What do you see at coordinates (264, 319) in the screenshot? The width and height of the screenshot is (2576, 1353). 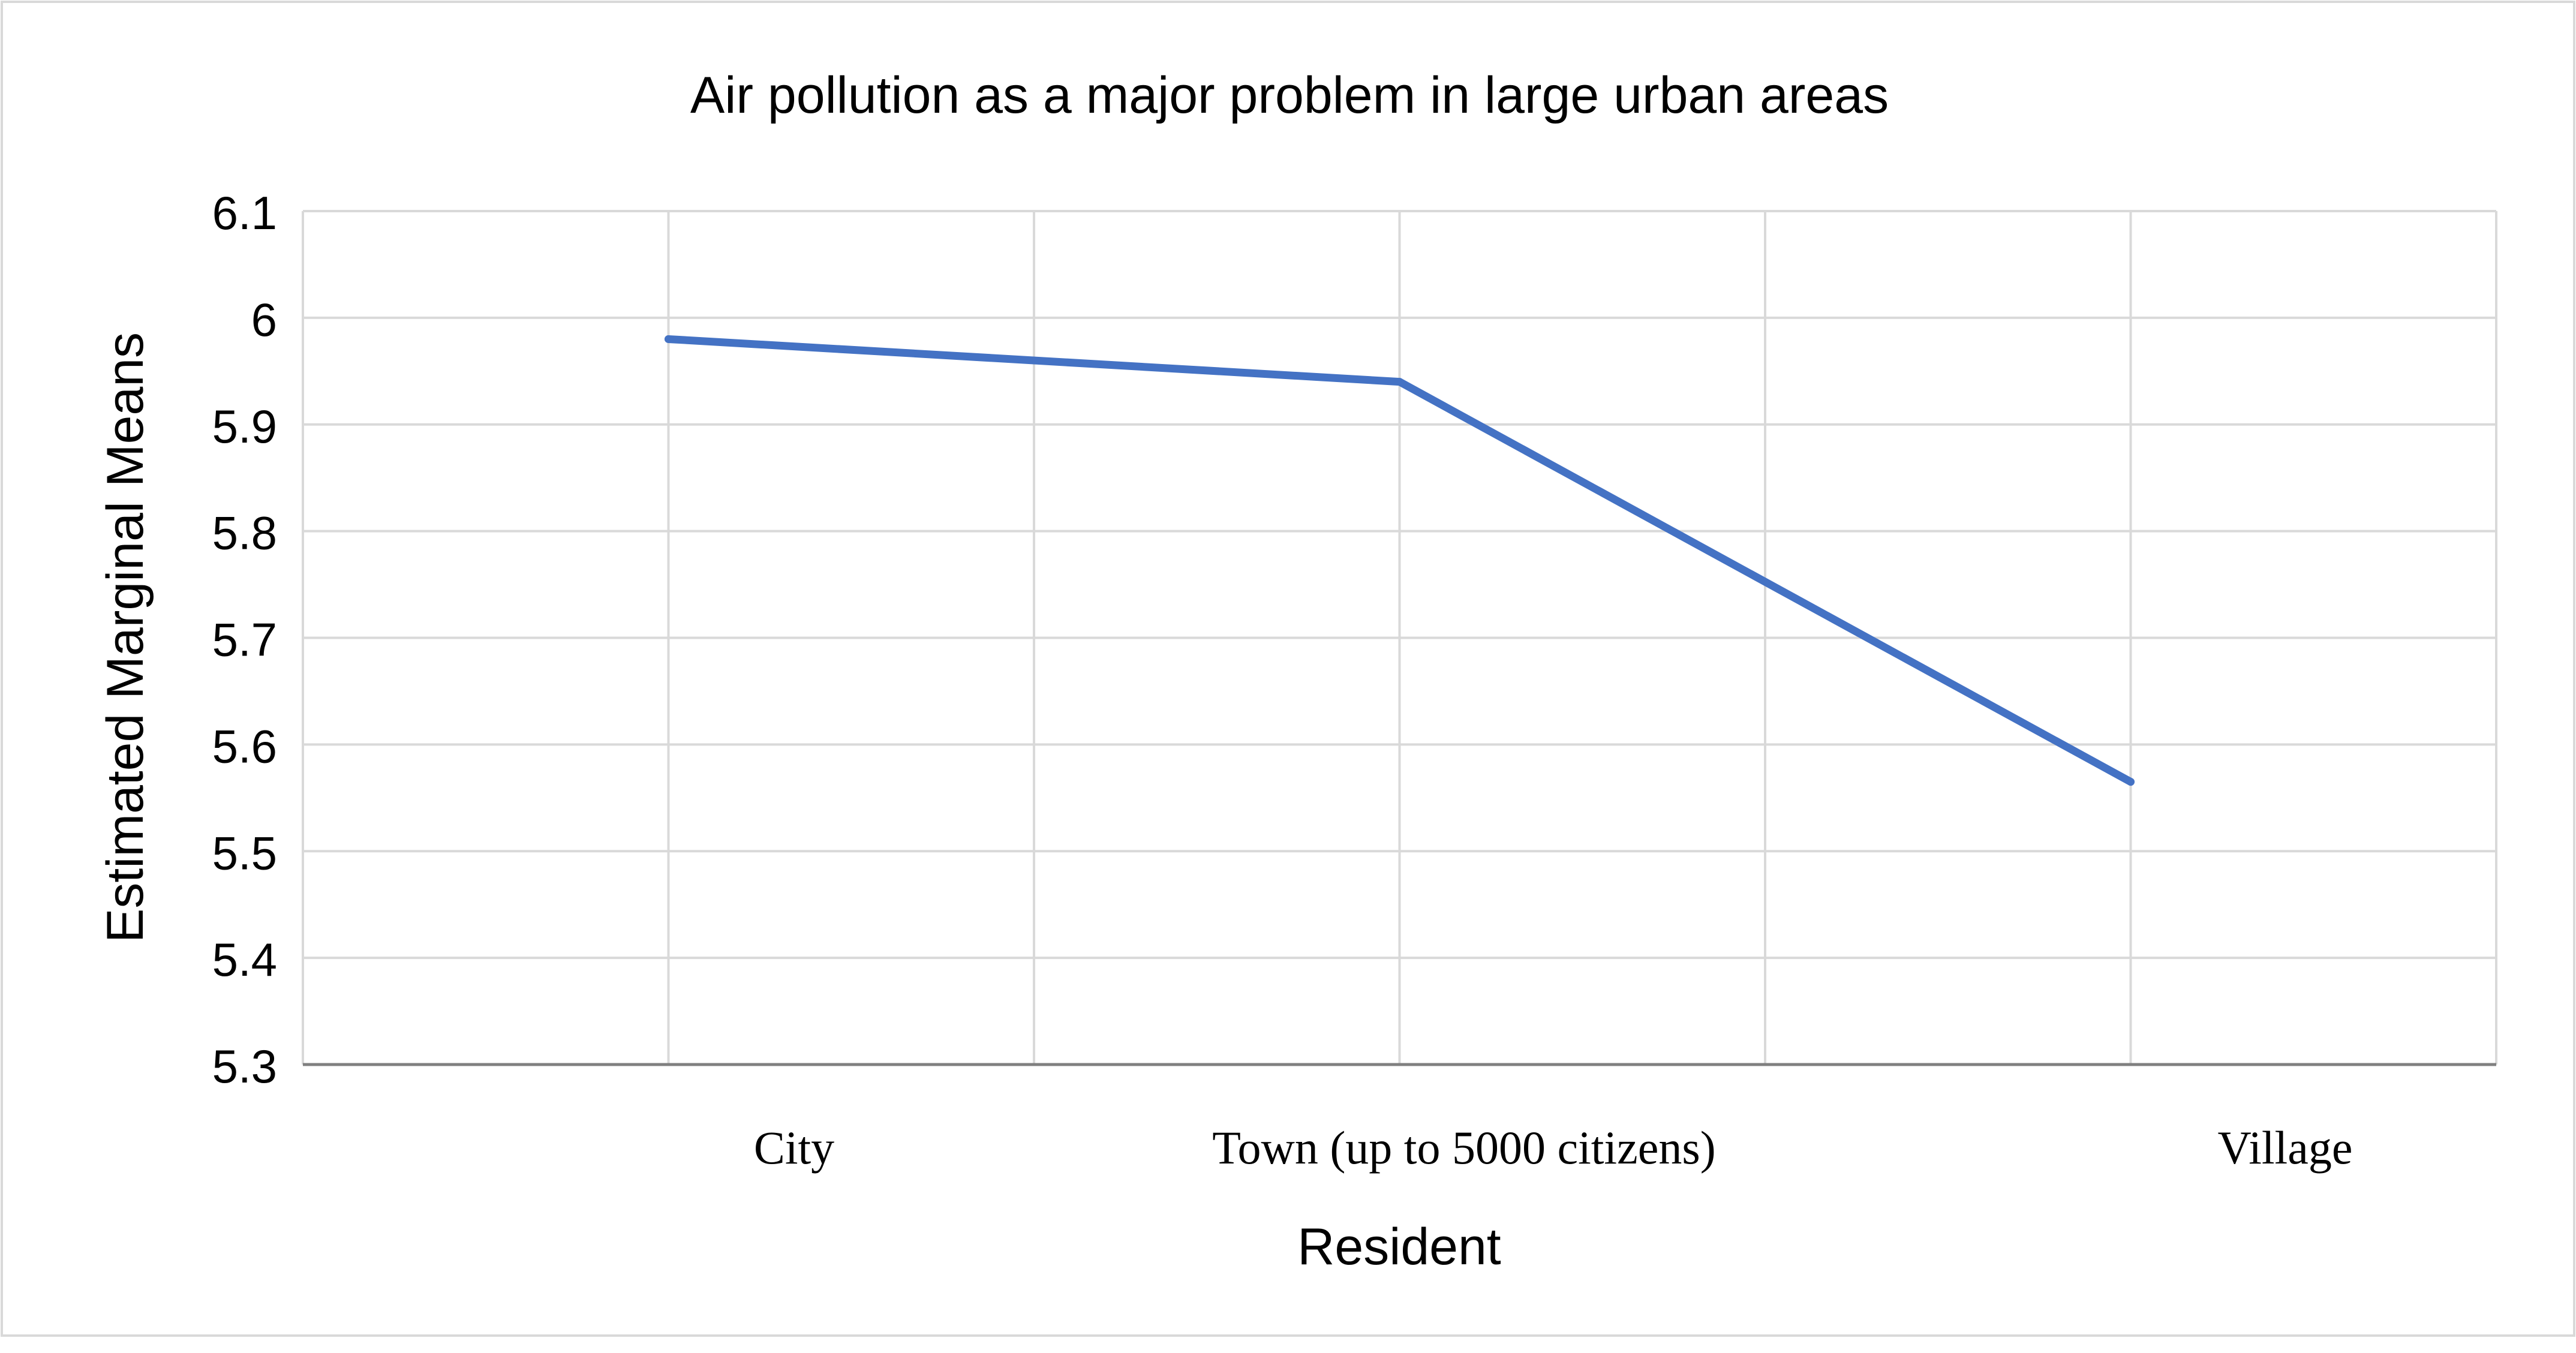 I see `y-tick-label: 6` at bounding box center [264, 319].